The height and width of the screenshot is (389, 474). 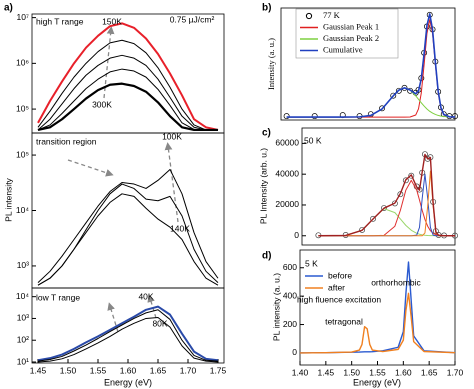 What do you see at coordinates (102, 104) in the screenshot?
I see `annotation: 300K` at bounding box center [102, 104].